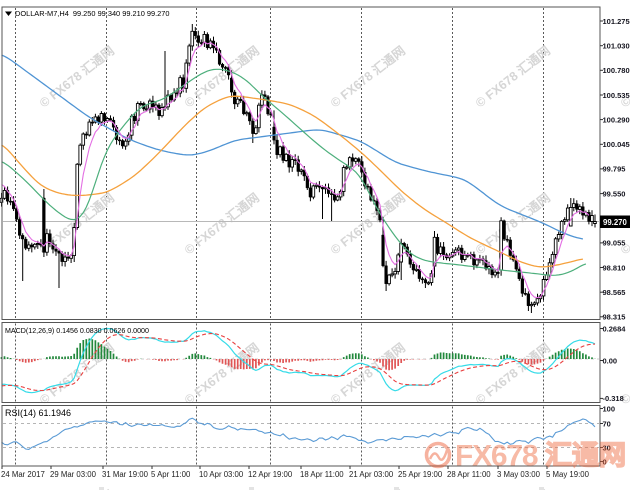 The height and width of the screenshot is (495, 630). Describe the element at coordinates (613, 398) in the screenshot. I see `svg-text: -0.318` at that location.